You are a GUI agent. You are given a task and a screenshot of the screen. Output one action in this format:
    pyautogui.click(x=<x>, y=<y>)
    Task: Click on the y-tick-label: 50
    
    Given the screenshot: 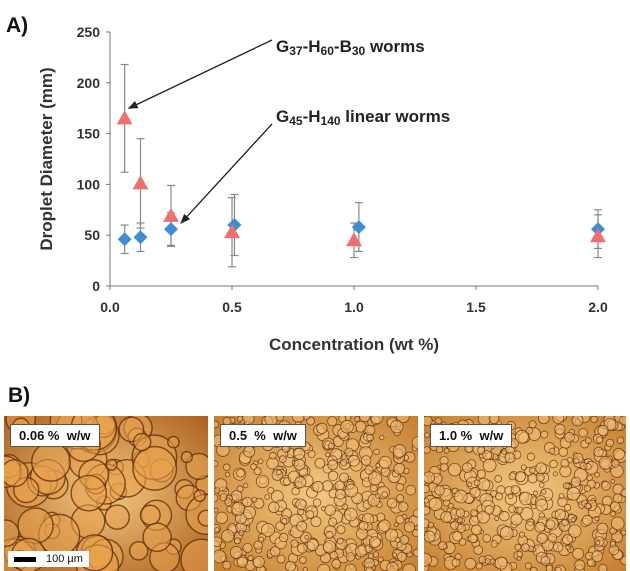 What is the action you would take?
    pyautogui.click(x=92, y=235)
    